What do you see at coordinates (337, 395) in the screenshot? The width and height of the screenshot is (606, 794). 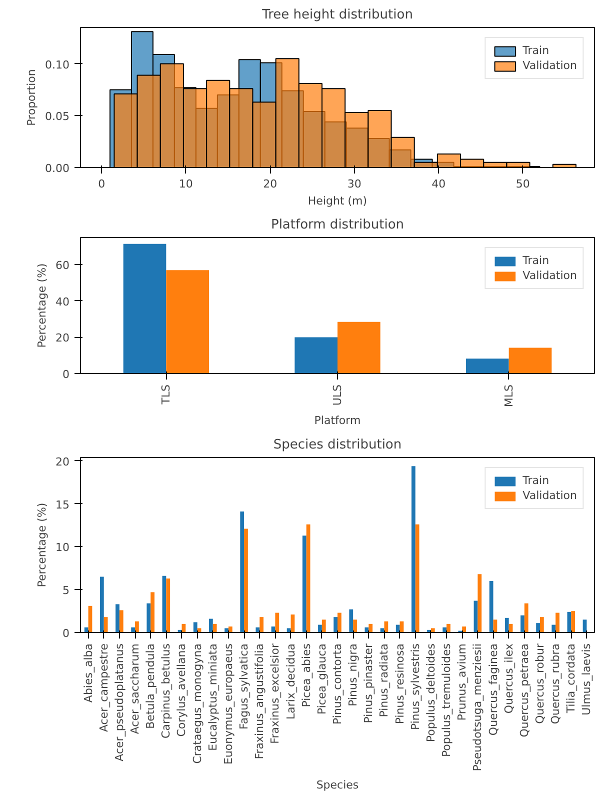 I see `x-tick-label: ULS` at bounding box center [337, 395].